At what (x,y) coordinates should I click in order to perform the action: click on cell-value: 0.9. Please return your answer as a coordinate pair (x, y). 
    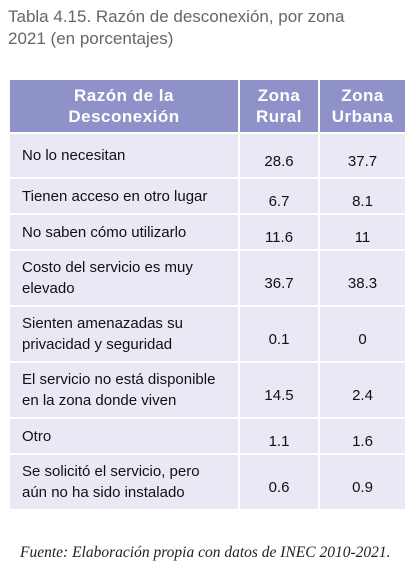
    Looking at the image, I should click on (362, 482).